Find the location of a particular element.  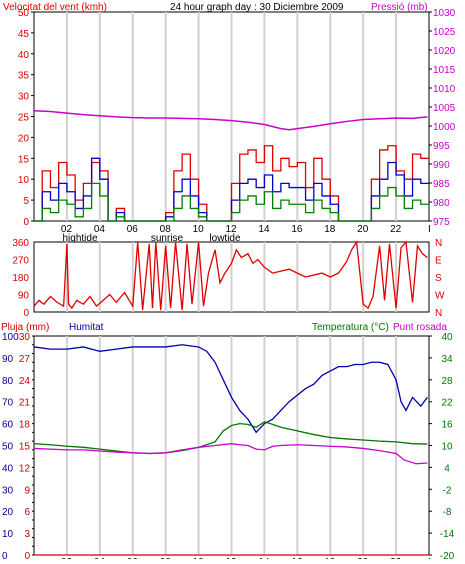

hightide-label: hightide is located at coordinates (79, 238).